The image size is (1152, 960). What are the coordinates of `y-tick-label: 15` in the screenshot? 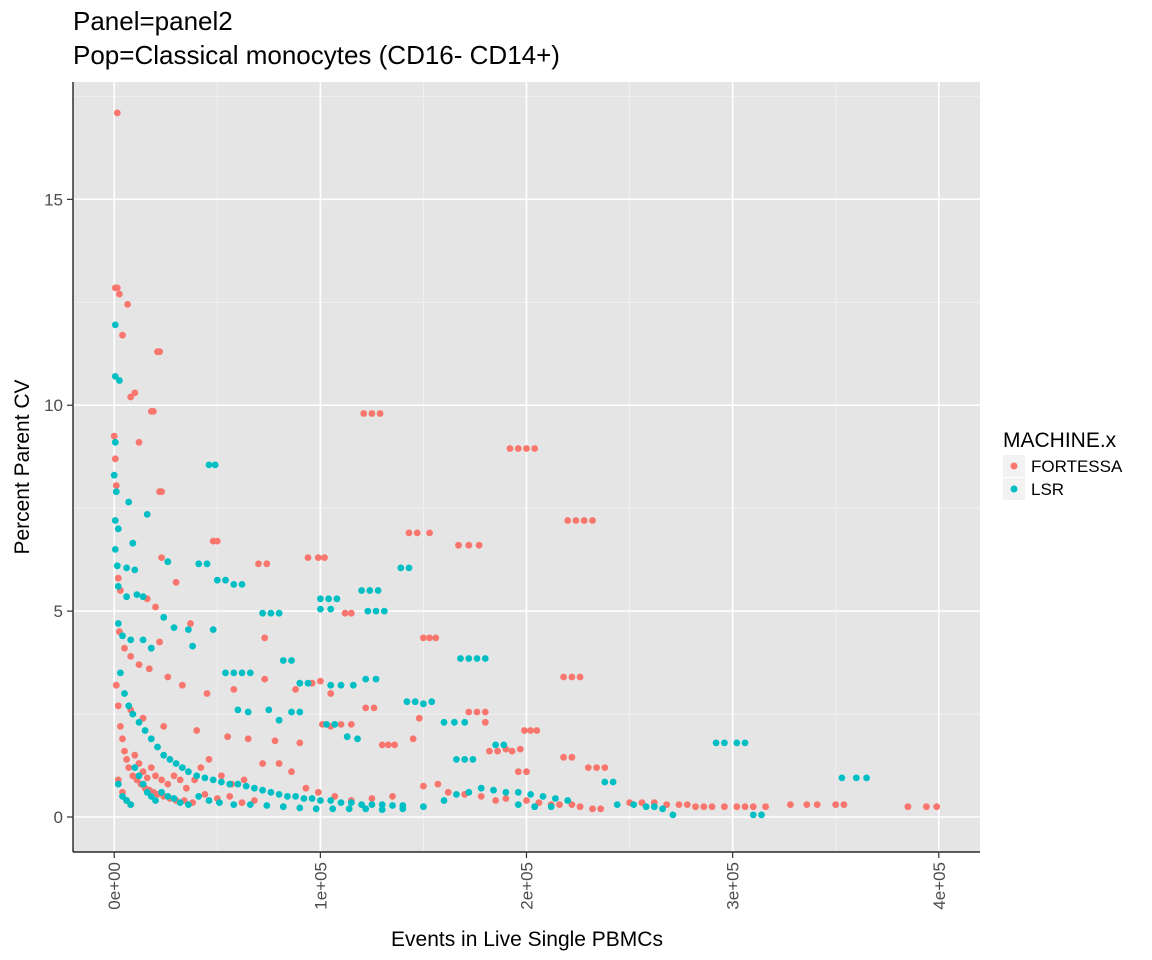 It's located at (53, 199).